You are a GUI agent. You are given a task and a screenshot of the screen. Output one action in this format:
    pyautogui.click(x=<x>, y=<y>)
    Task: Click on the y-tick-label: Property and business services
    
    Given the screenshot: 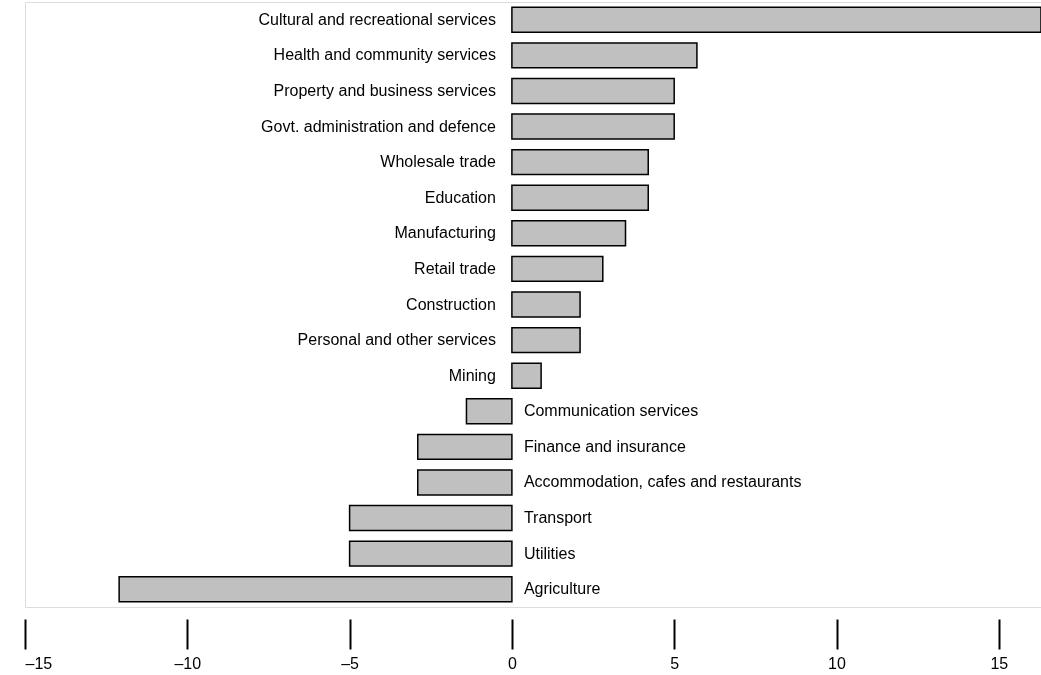 What is the action you would take?
    pyautogui.click(x=384, y=90)
    